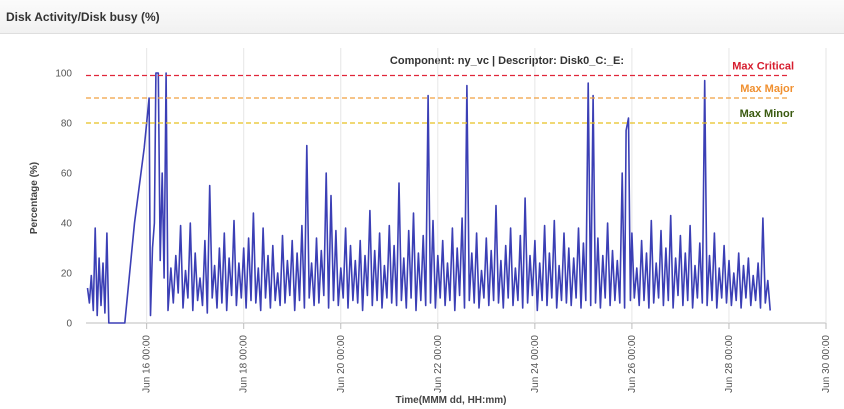 Image resolution: width=844 pixels, height=409 pixels. What do you see at coordinates (63, 74) in the screenshot?
I see `y-tick-label: 100` at bounding box center [63, 74].